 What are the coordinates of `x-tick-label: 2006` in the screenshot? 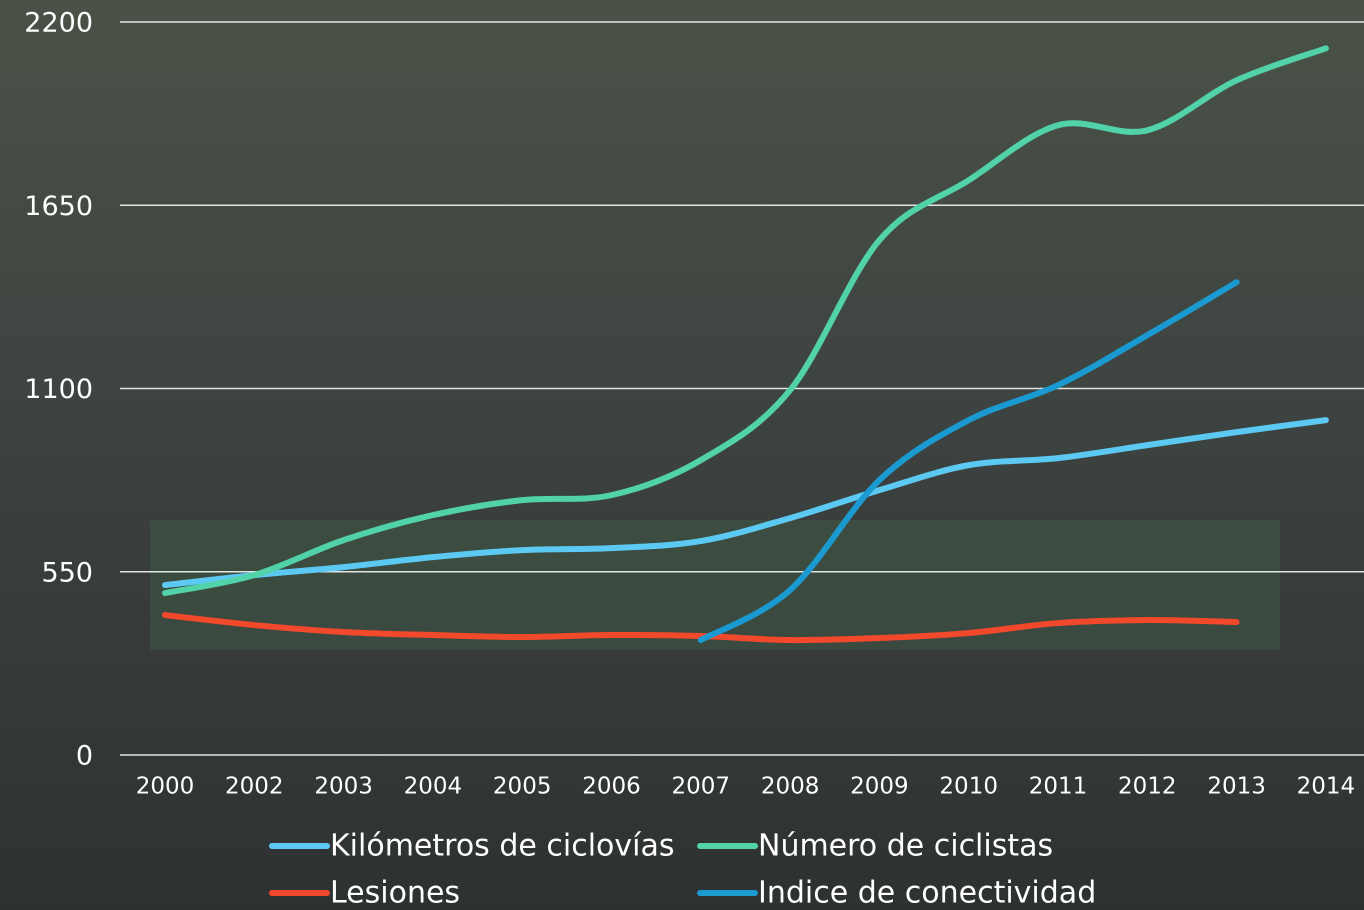 It's located at (611, 787).